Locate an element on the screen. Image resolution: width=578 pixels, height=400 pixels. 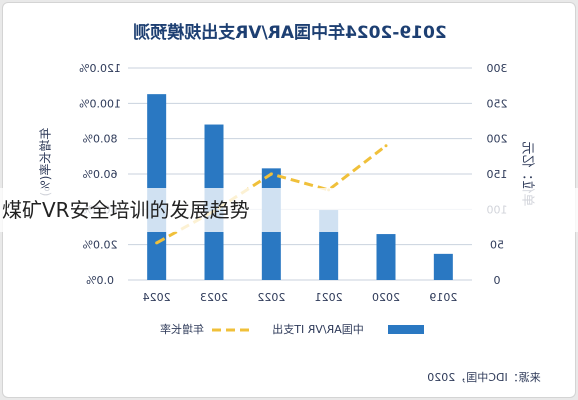
left-axis-title: 年增长率(%) is located at coordinates (45, 162).